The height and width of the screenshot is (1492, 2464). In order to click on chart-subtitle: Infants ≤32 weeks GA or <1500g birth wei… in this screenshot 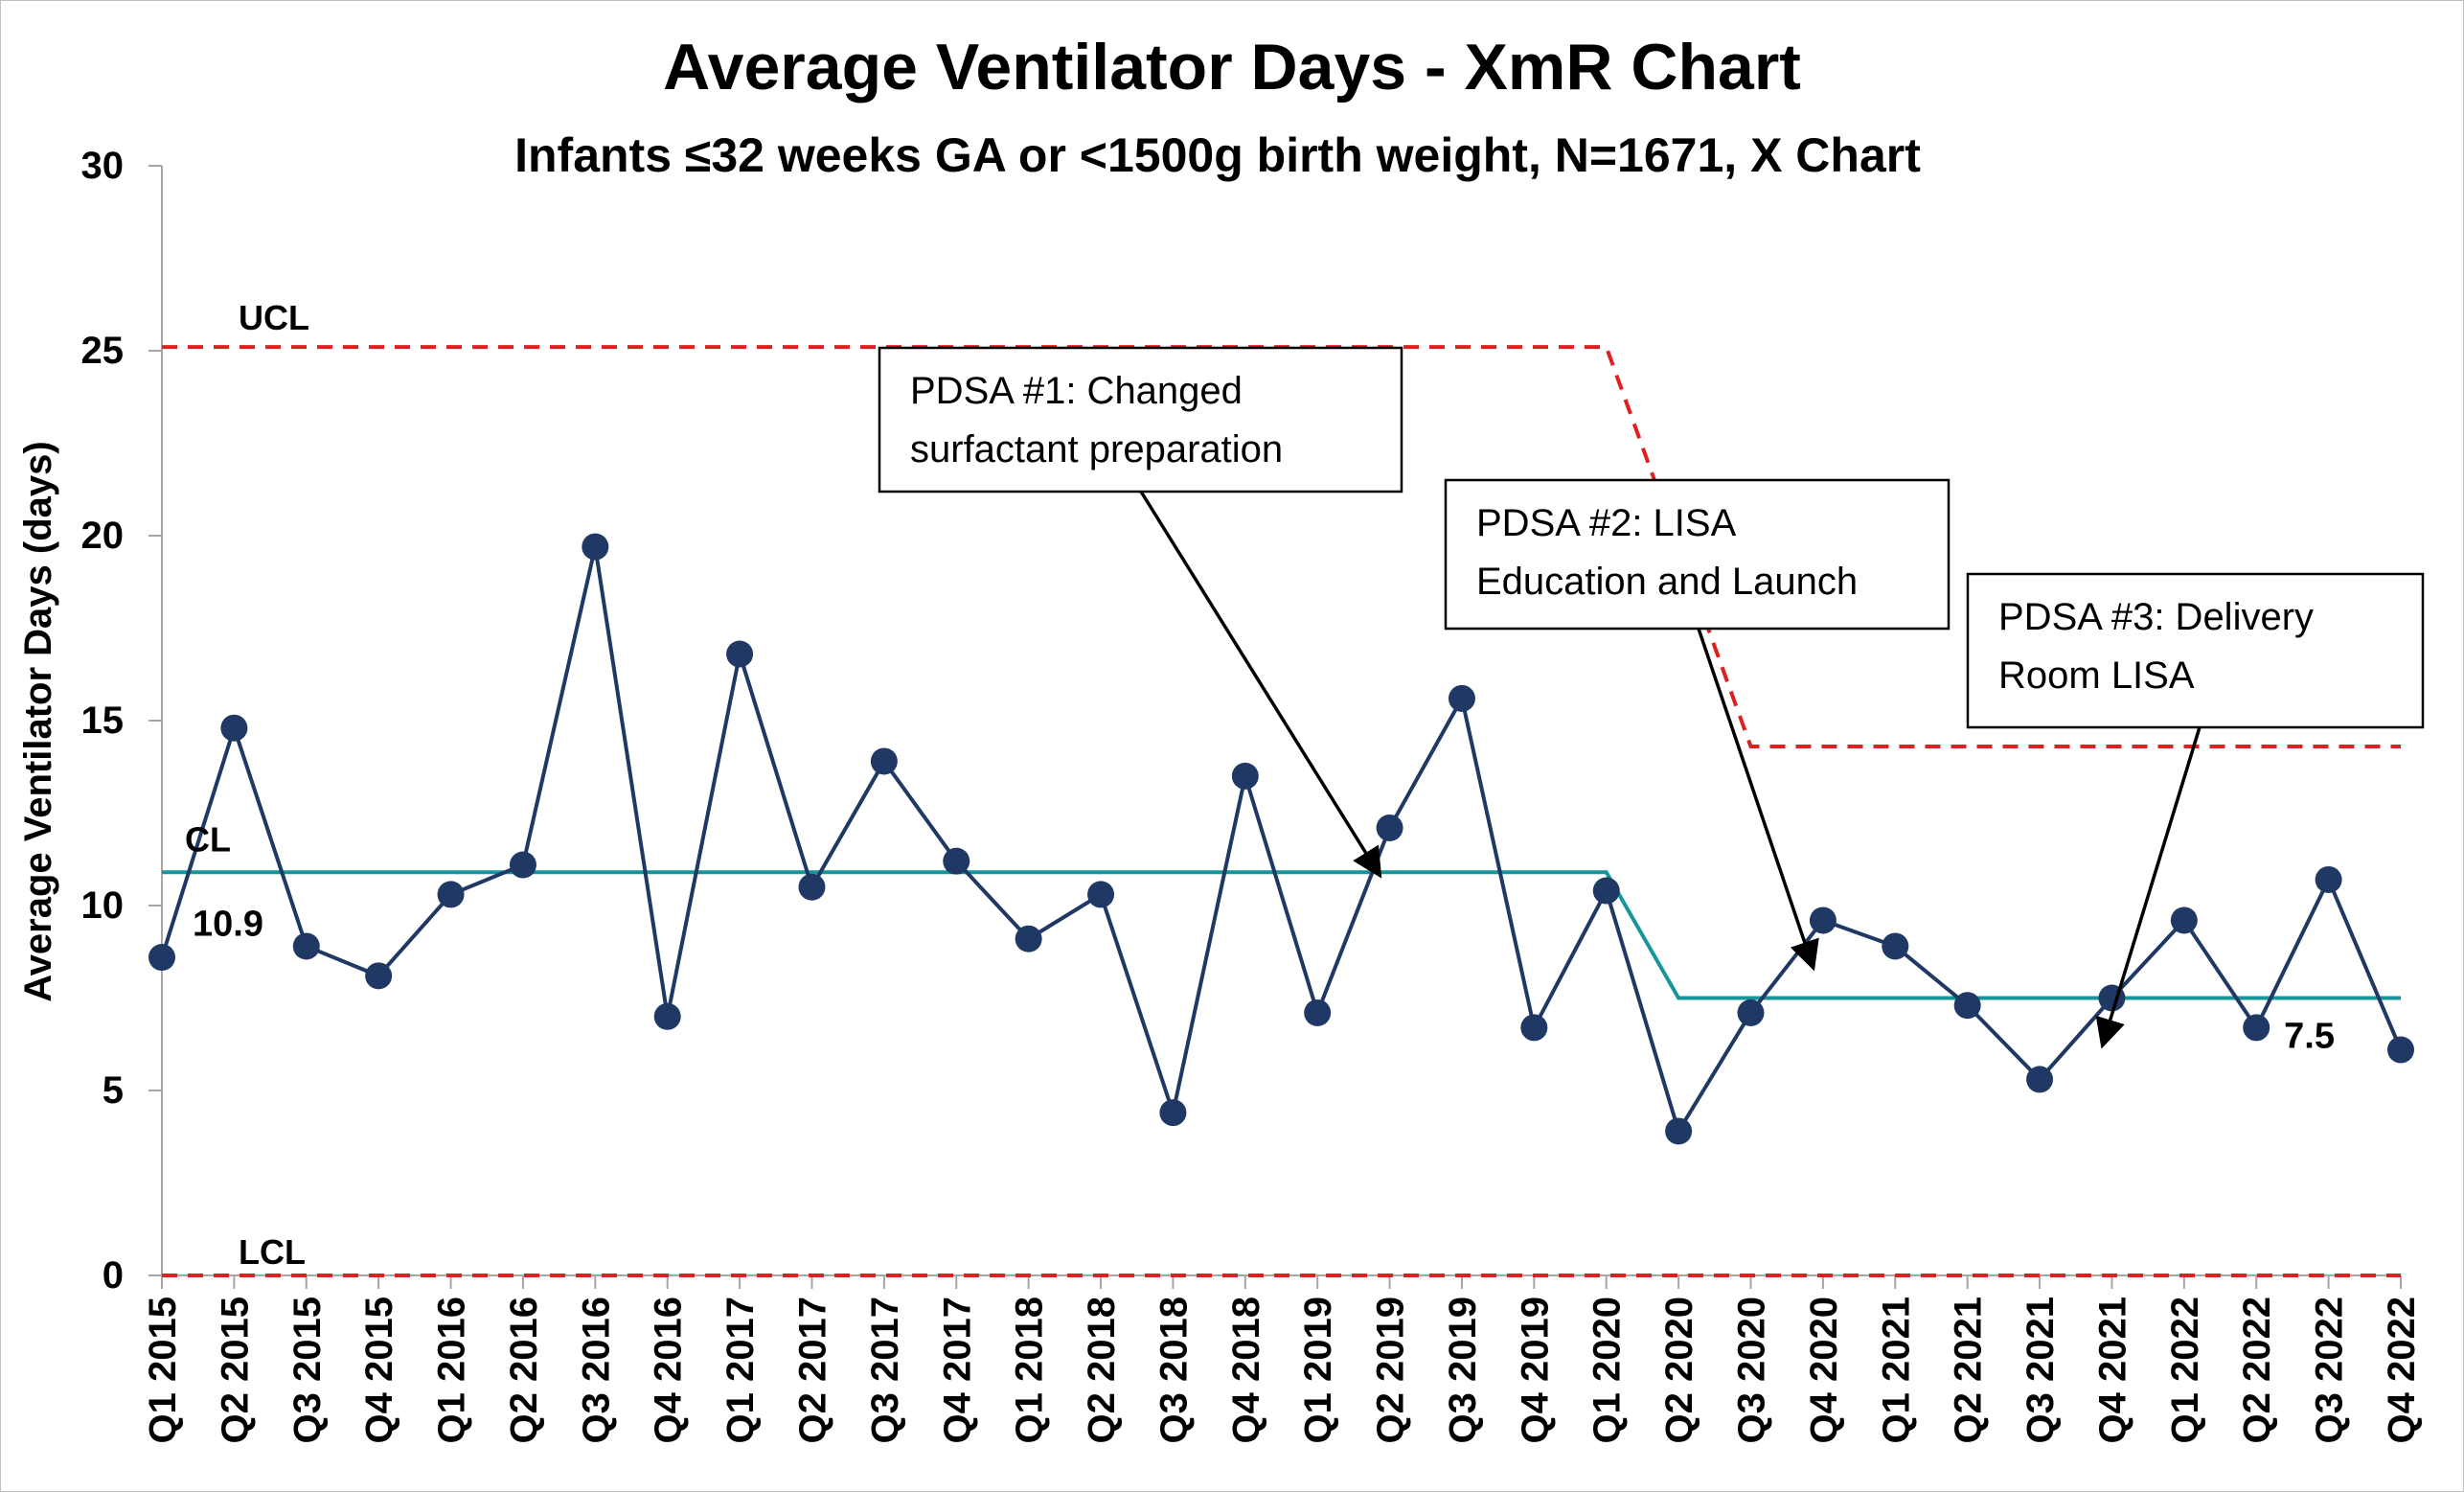, I will do `click(1217, 155)`.